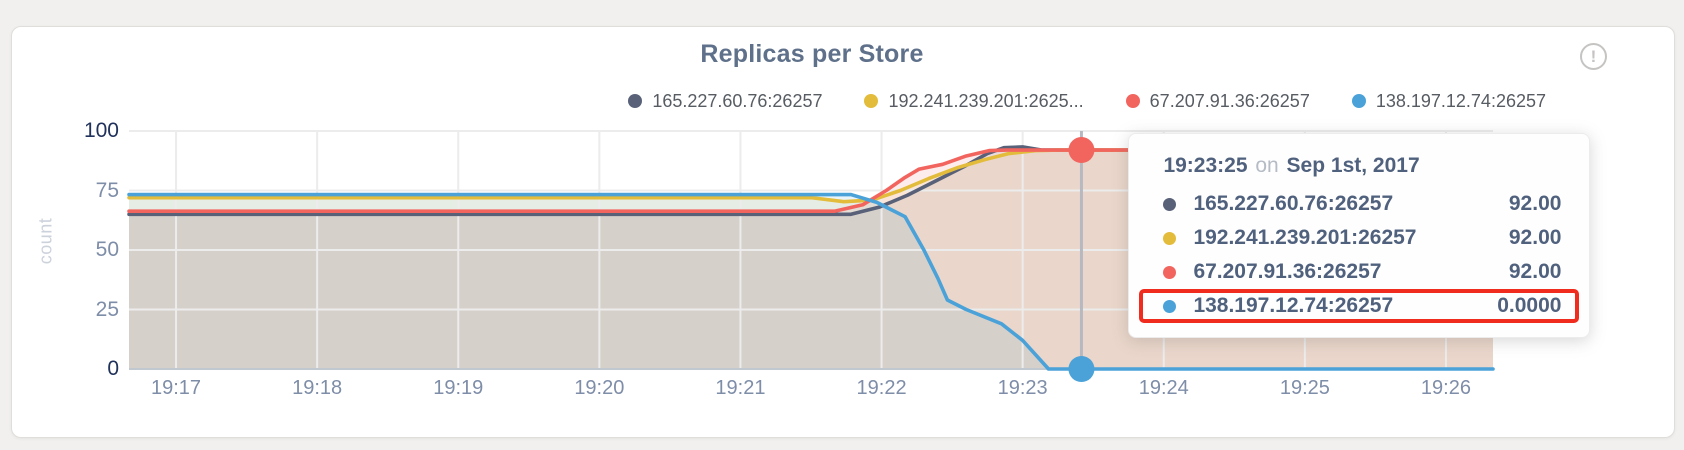  Describe the element at coordinates (1022, 388) in the screenshot. I see `x-tick-19:23: 19:23` at that location.